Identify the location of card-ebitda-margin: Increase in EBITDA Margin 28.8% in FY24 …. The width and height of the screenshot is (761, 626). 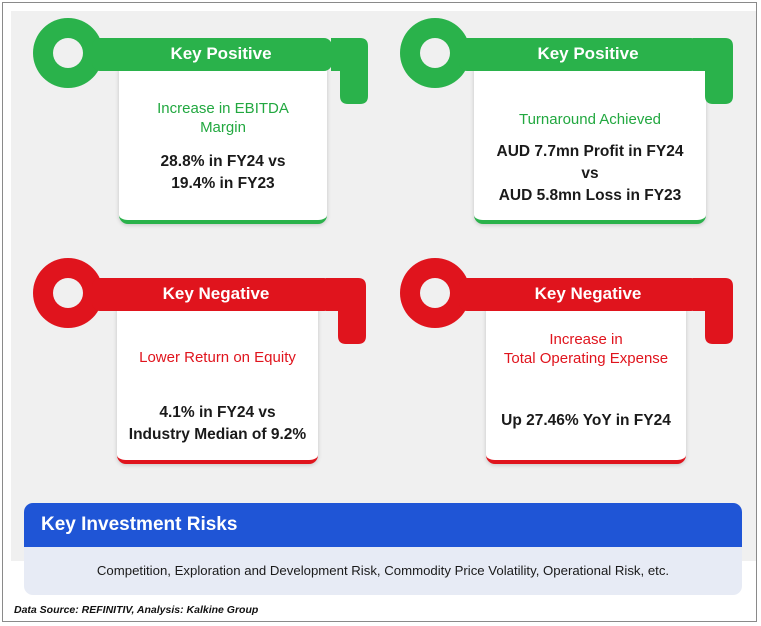
(223, 146).